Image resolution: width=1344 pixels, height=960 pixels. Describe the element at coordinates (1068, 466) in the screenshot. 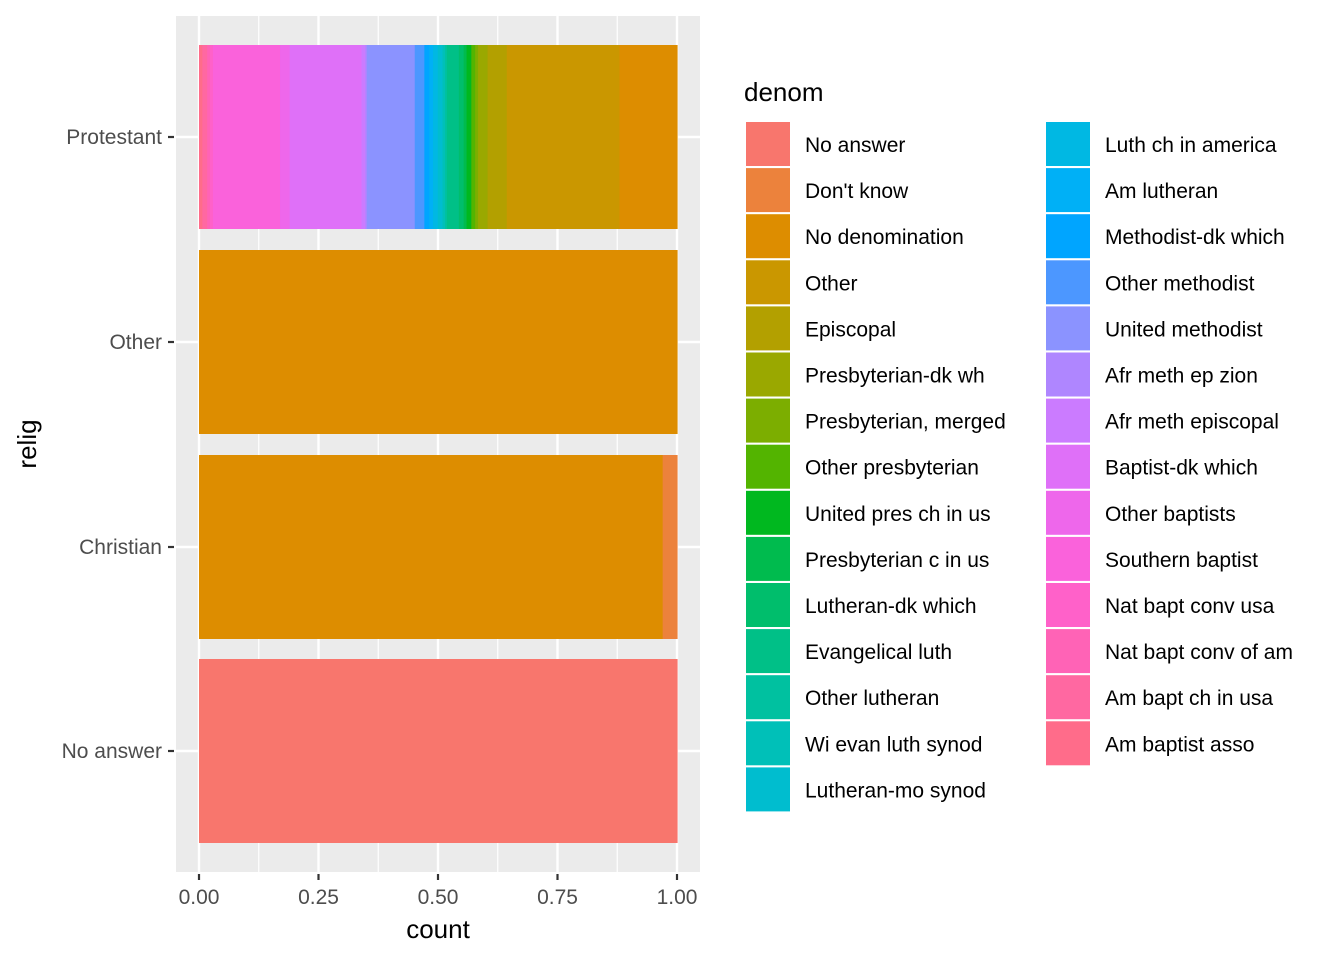

I see `legend-key-baptist-dk-which` at that location.